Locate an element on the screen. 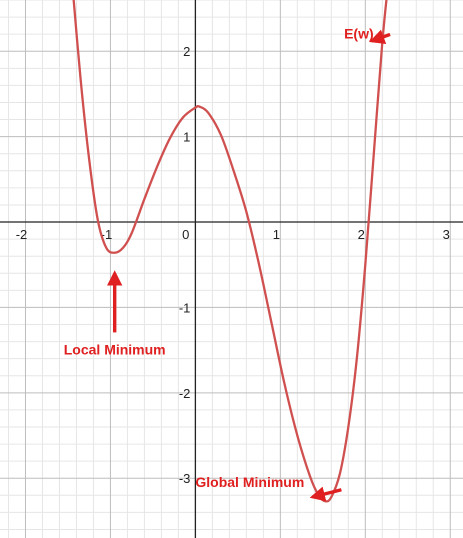 This screenshot has width=463, height=538. x-tick-label: -2 is located at coordinates (22, 234).